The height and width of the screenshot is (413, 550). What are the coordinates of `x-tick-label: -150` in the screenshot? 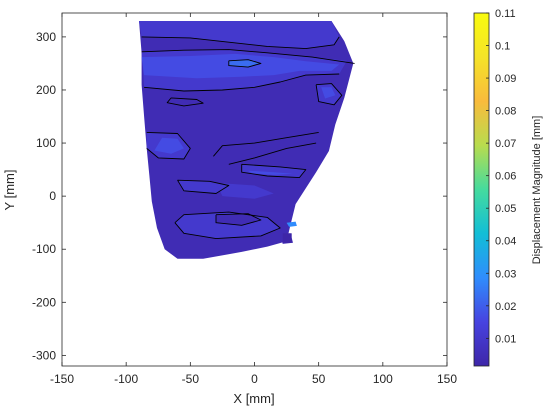 It's located at (62, 379).